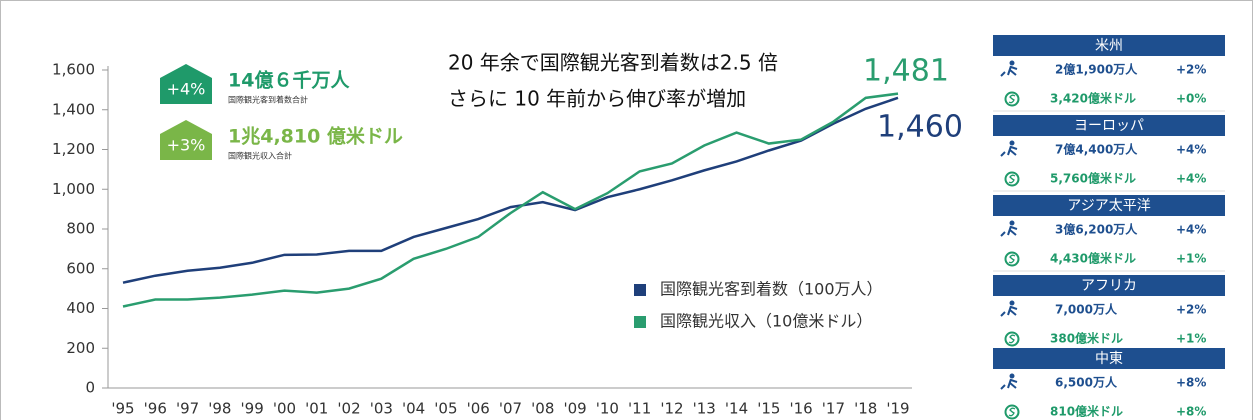  What do you see at coordinates (90, 388) in the screenshot?
I see `y-tick-label: 0` at bounding box center [90, 388].